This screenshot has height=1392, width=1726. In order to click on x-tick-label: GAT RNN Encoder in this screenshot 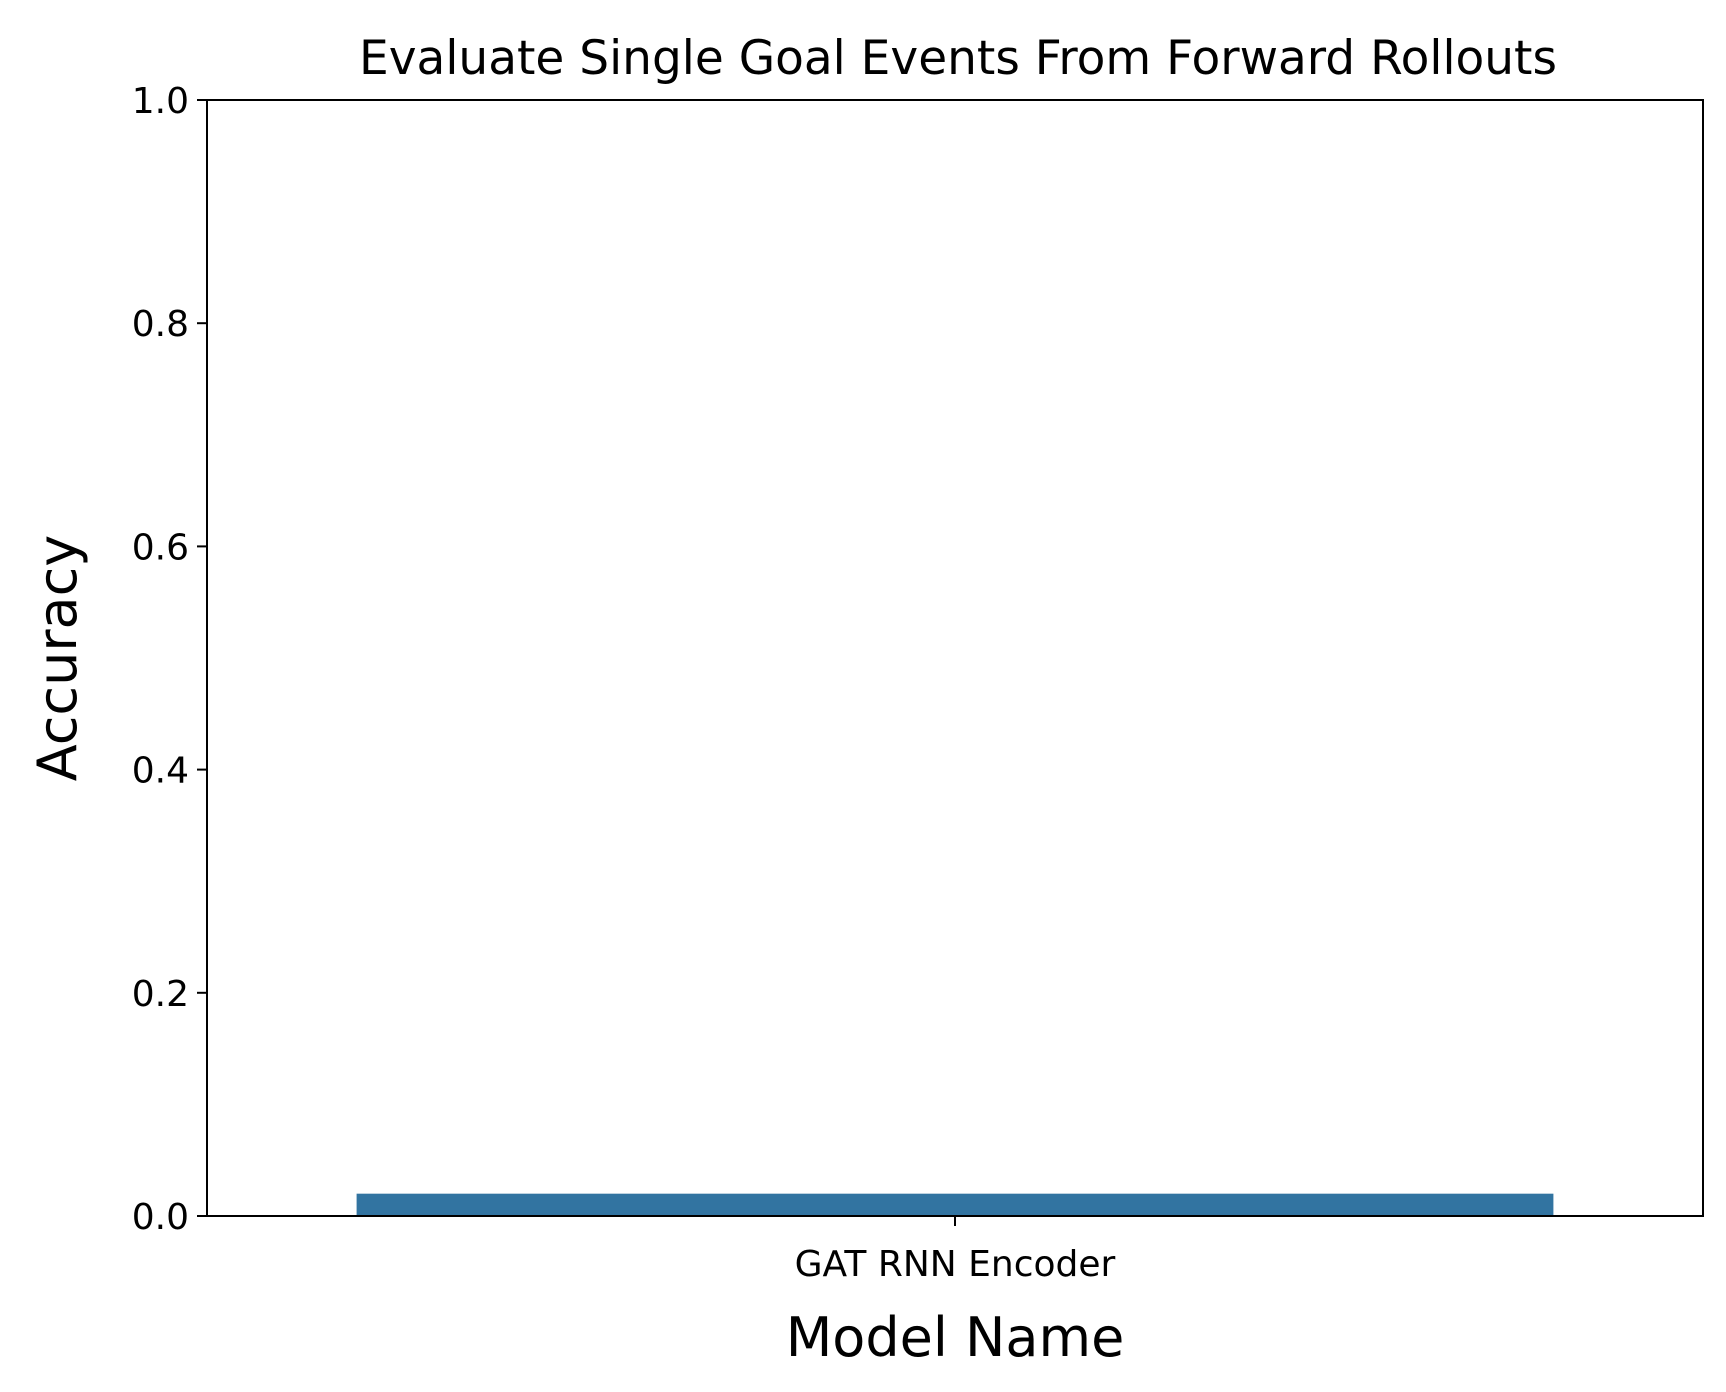, I will do `click(955, 1264)`.